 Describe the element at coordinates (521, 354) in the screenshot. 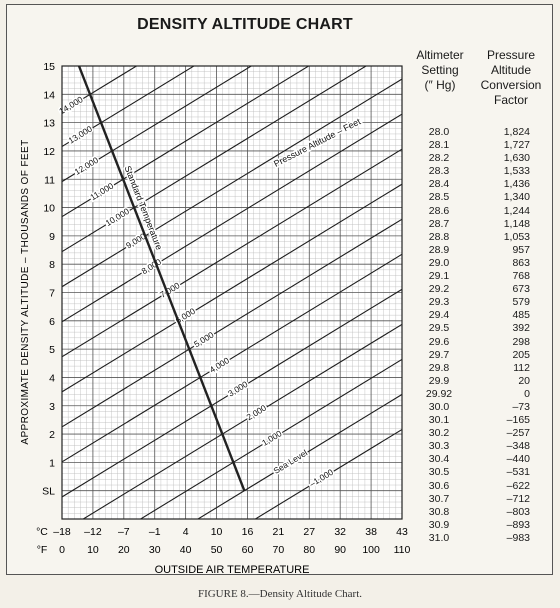

I see `conversion-factor-value: 205` at that location.